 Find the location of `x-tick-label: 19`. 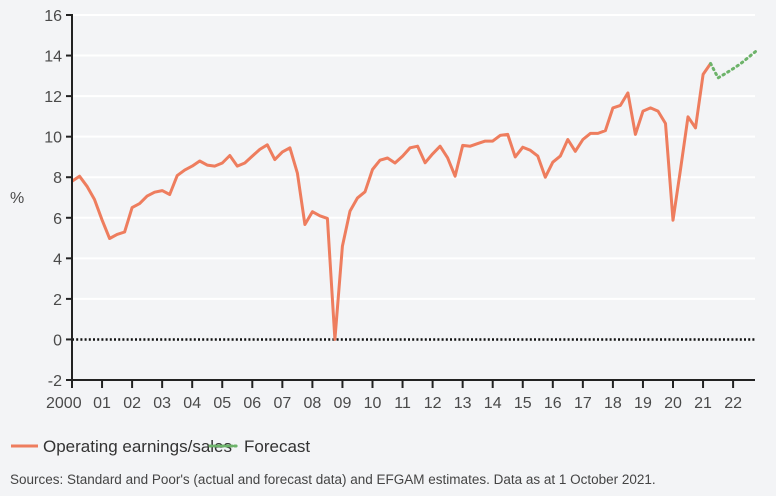

x-tick-label: 19 is located at coordinates (643, 403).